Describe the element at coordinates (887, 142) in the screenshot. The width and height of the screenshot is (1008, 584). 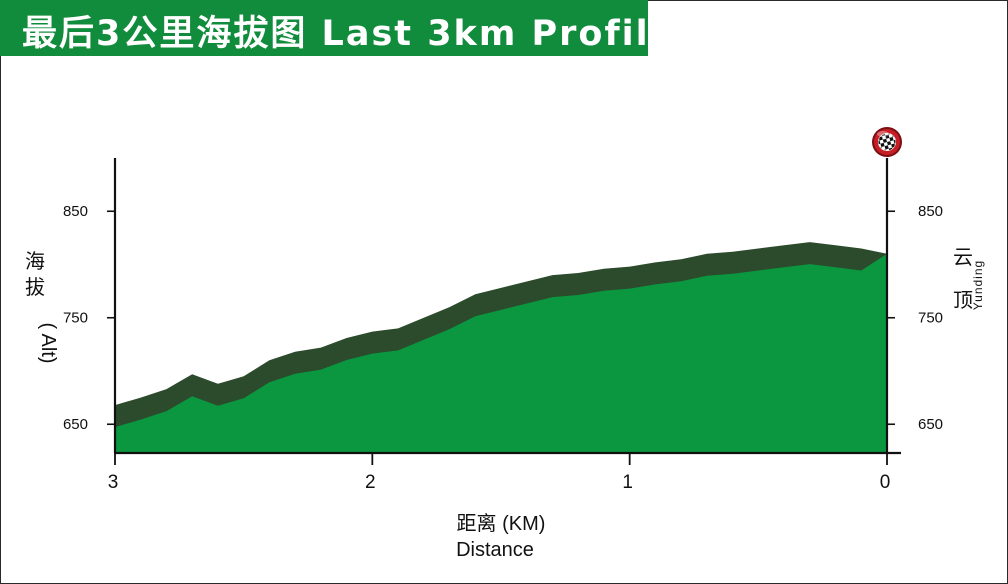
I see `checkered-flag-icon` at that location.